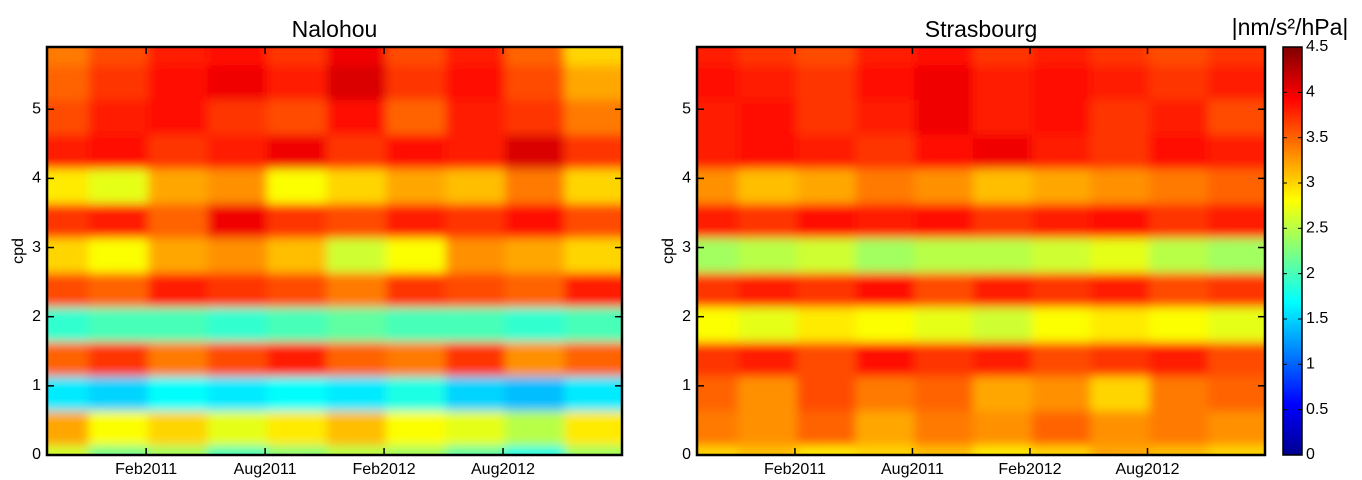  I want to click on colorbar-tick-label: 3, so click(1310, 182).